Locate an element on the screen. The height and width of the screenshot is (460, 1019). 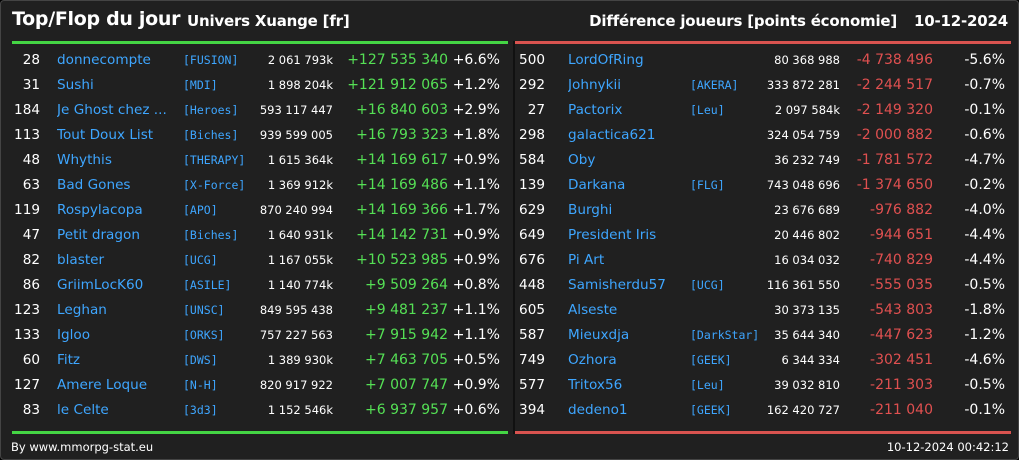
difference-cell: -555 035 is located at coordinates (901, 285).